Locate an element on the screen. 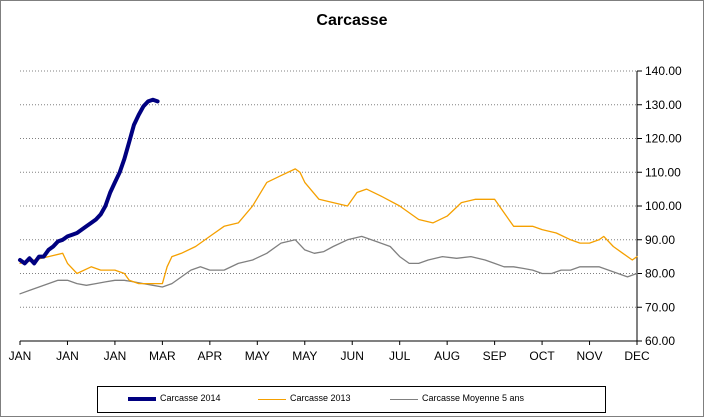 The height and width of the screenshot is (417, 704). legend-label-2013: Carcasse 2013 is located at coordinates (320, 398).